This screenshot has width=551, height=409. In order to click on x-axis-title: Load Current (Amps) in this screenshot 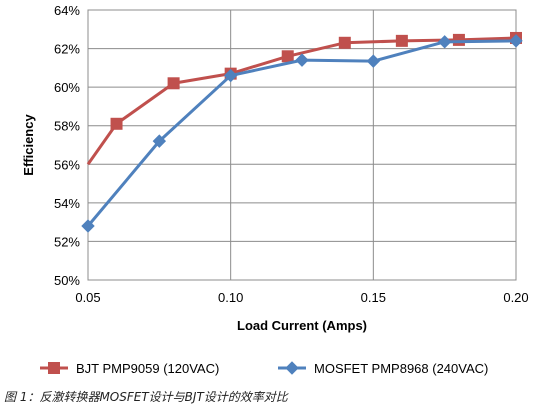, I will do `click(302, 325)`.